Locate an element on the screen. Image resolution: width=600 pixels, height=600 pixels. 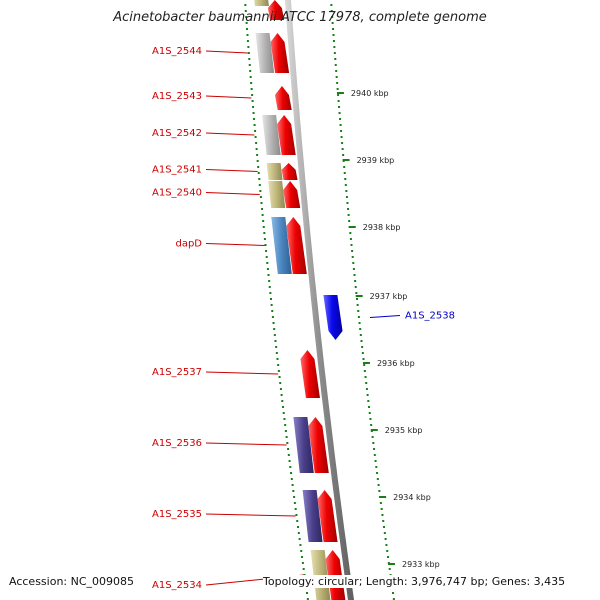
genome-backbone is located at coordinates (319, 300).